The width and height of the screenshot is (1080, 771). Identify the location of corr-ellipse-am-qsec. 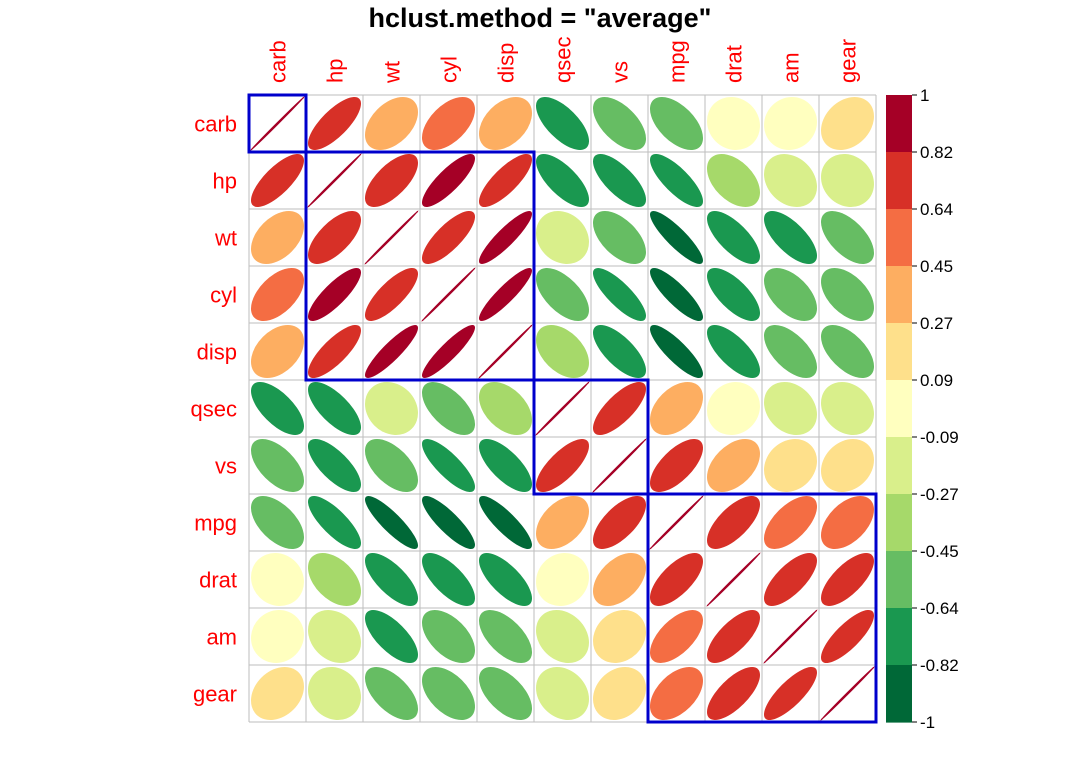
(562, 636).